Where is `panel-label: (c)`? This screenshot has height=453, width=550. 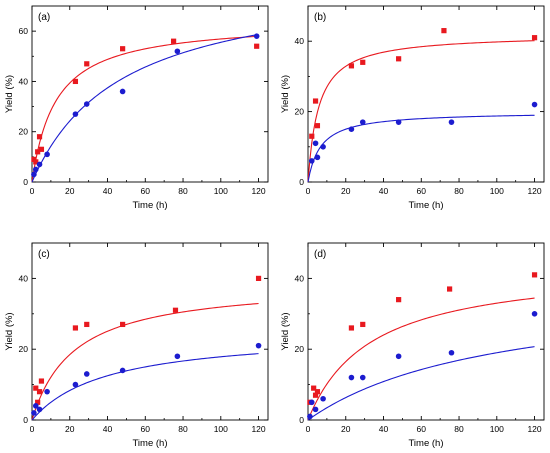 panel-label: (c) is located at coordinates (44, 254).